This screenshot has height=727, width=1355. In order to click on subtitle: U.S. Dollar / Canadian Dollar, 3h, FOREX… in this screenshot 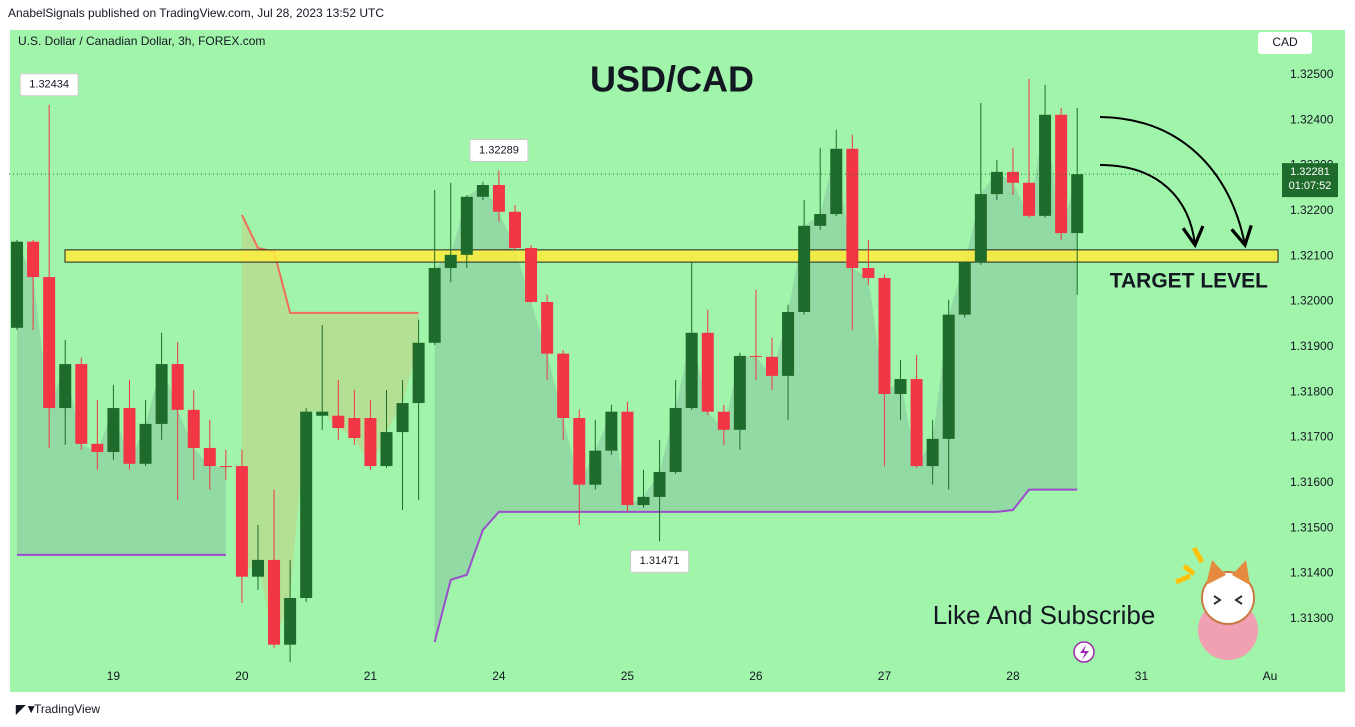, I will do `click(141, 41)`.